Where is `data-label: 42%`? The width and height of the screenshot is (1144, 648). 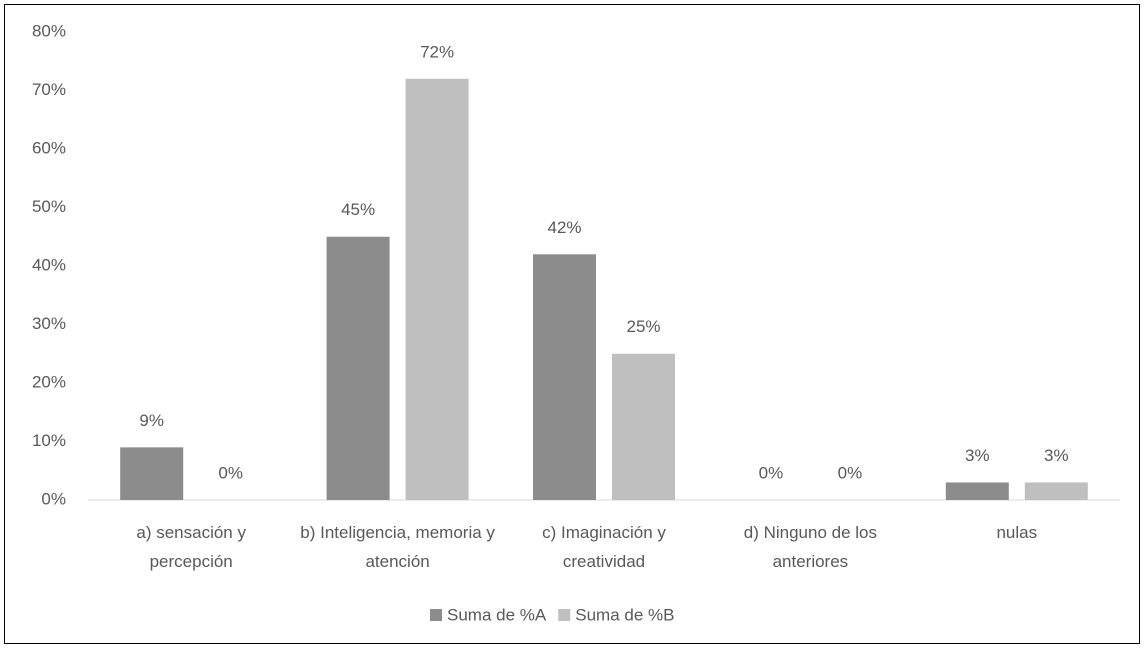 data-label: 42% is located at coordinates (564, 227).